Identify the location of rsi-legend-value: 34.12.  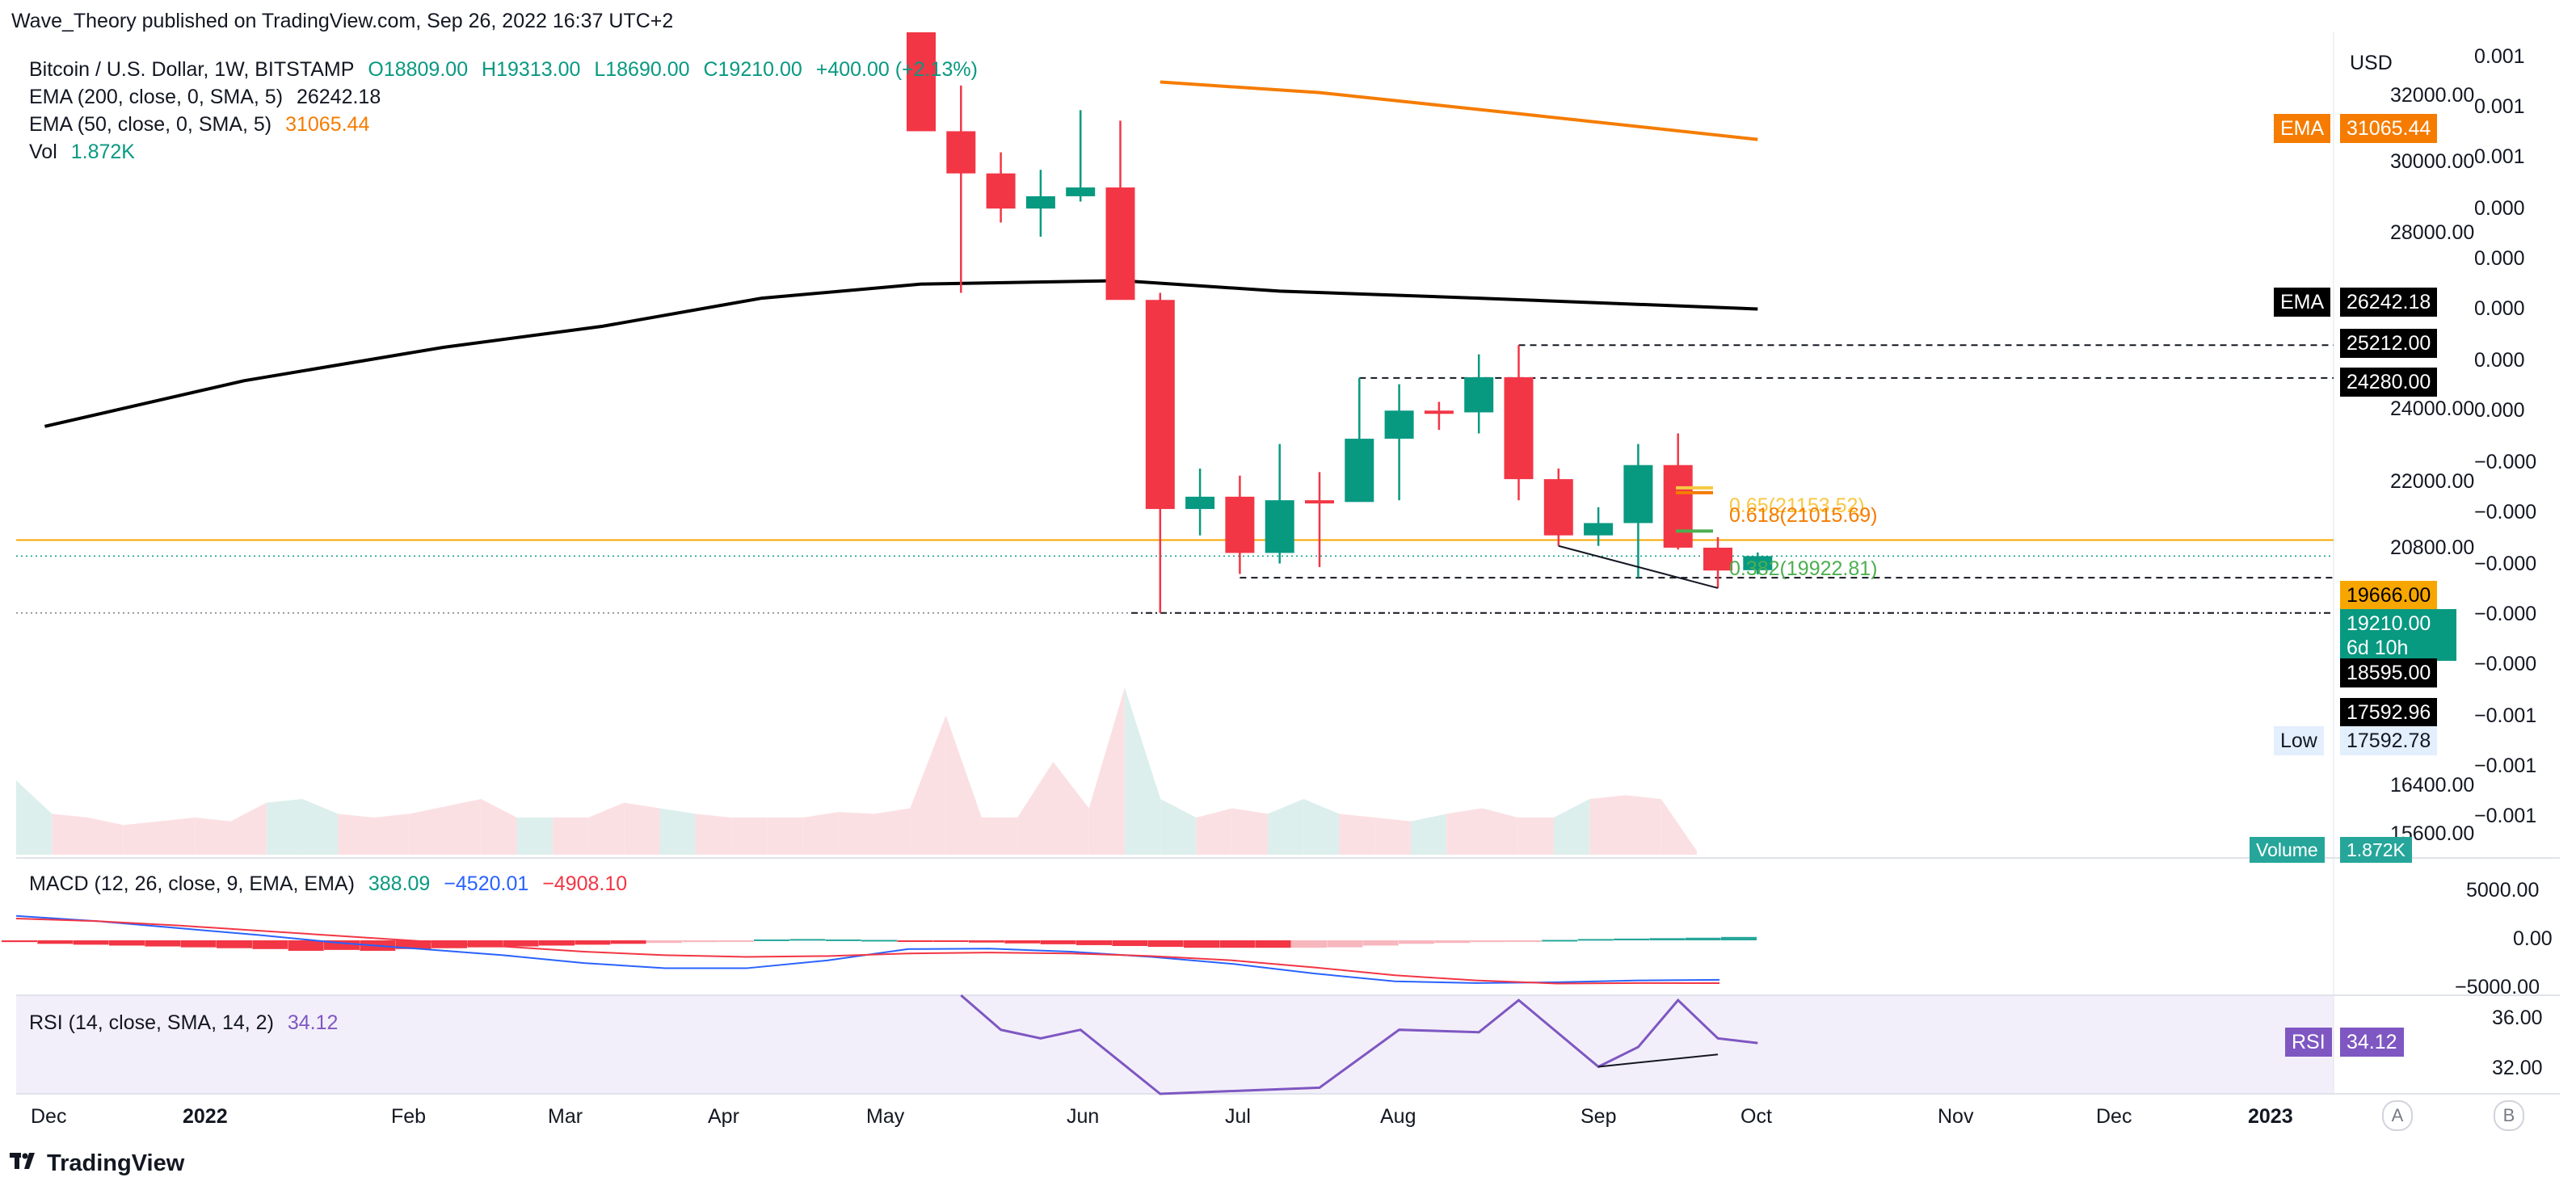
(313, 1022).